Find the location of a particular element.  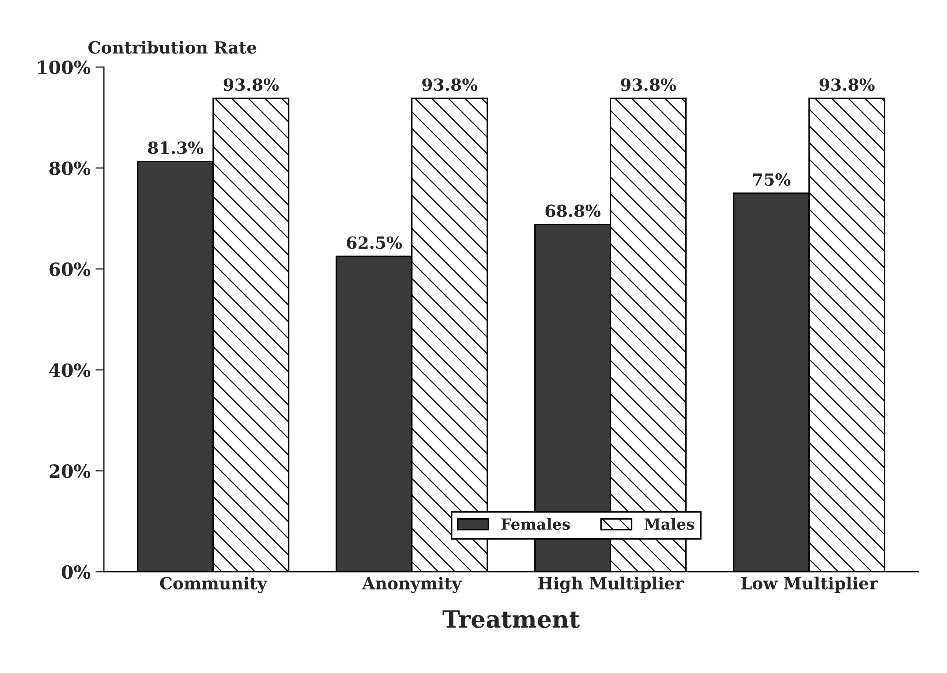

x-tick-label: Community is located at coordinates (214, 585).